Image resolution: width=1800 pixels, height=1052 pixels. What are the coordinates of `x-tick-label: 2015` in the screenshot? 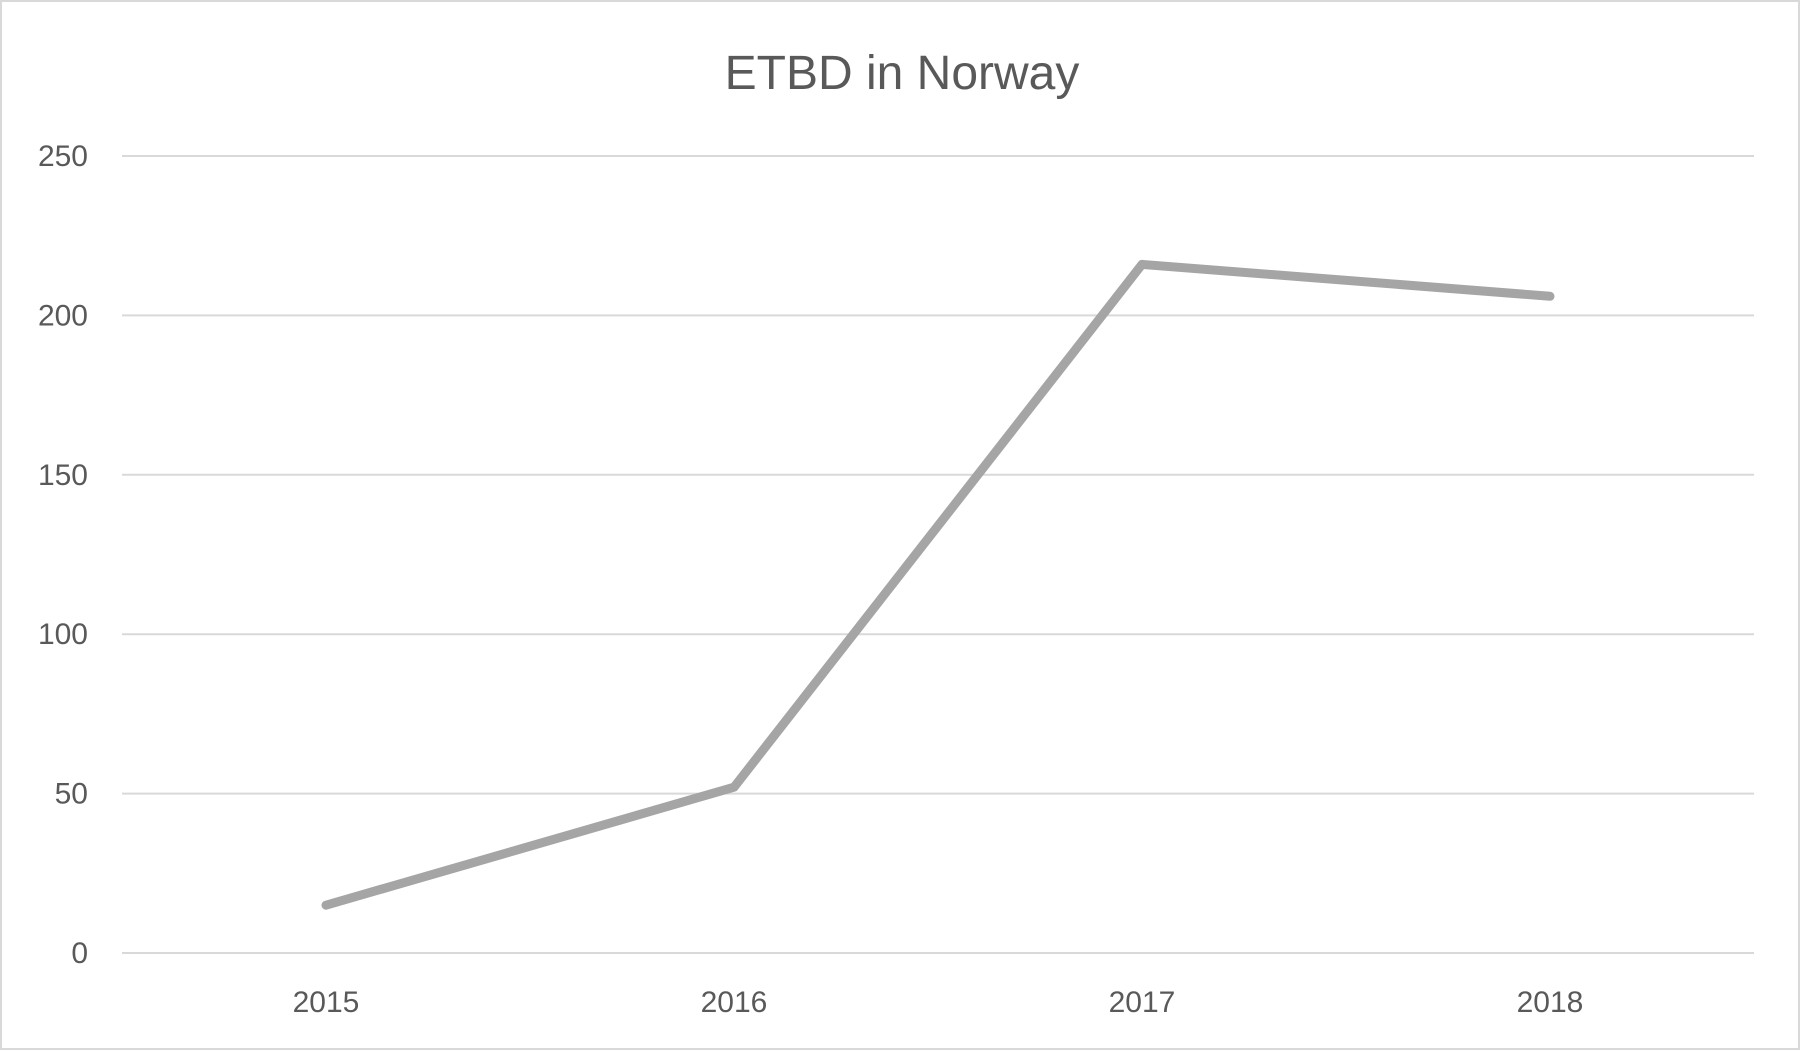 It's located at (326, 1002).